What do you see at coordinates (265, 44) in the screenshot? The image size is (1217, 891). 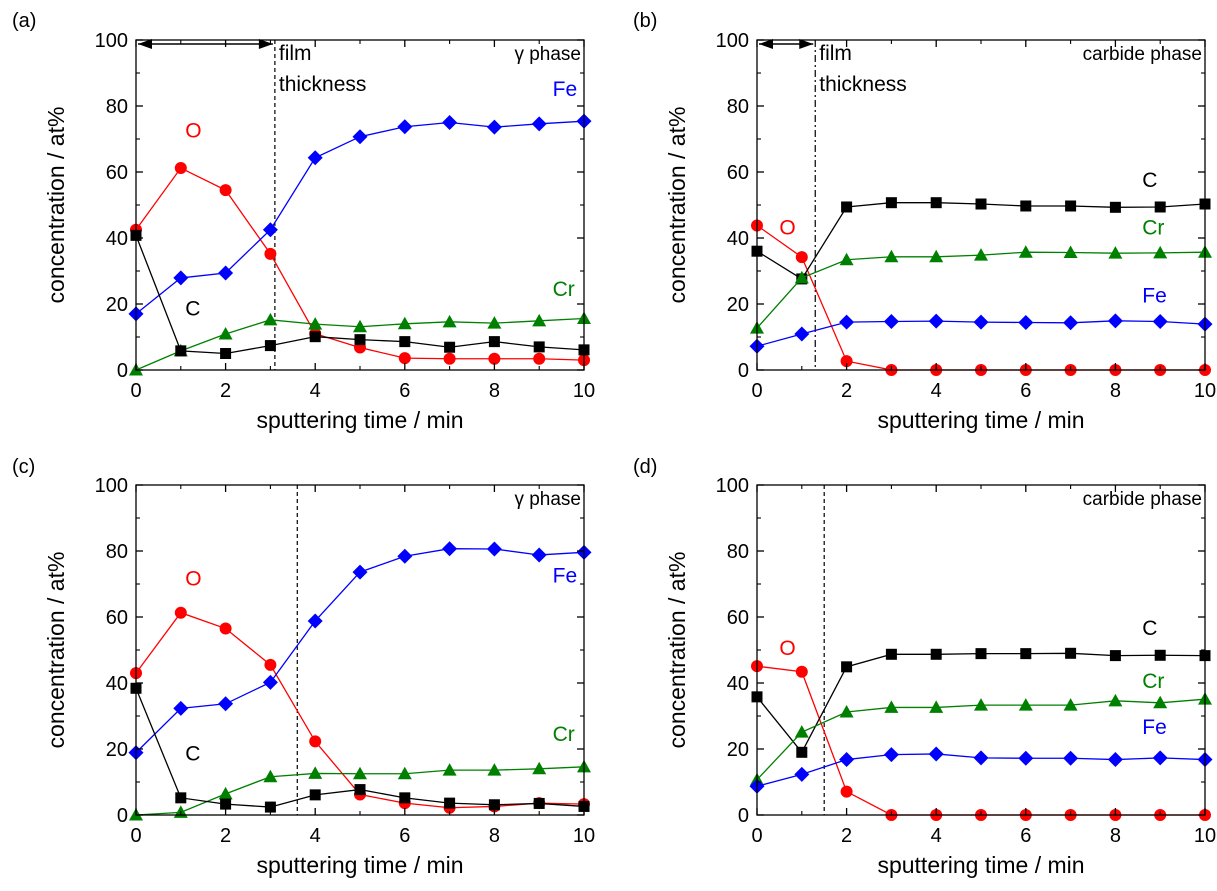 I see `arrow-head-right` at bounding box center [265, 44].